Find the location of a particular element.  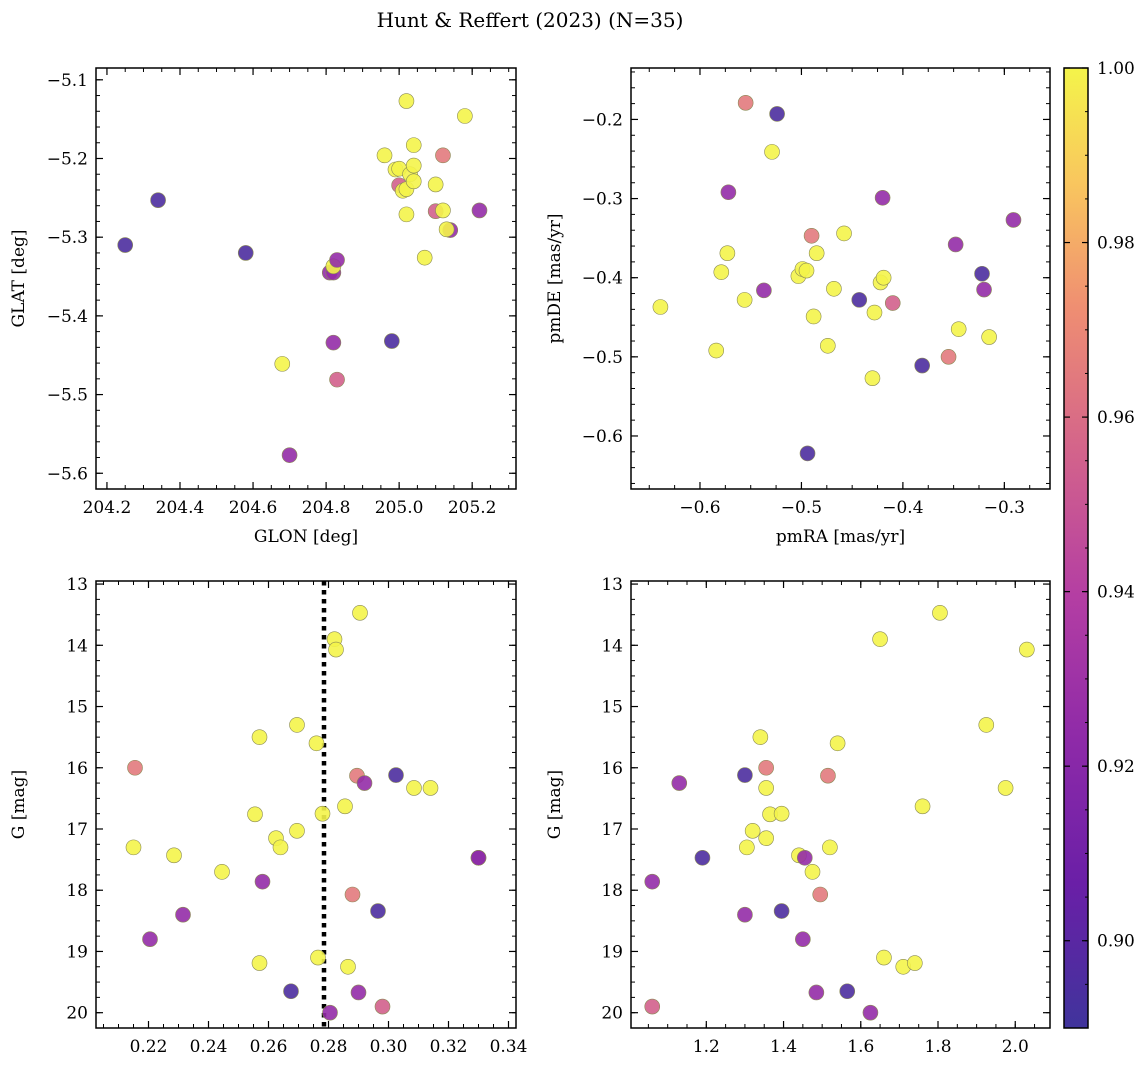

y-tick-label: 14 is located at coordinates (612, 646).